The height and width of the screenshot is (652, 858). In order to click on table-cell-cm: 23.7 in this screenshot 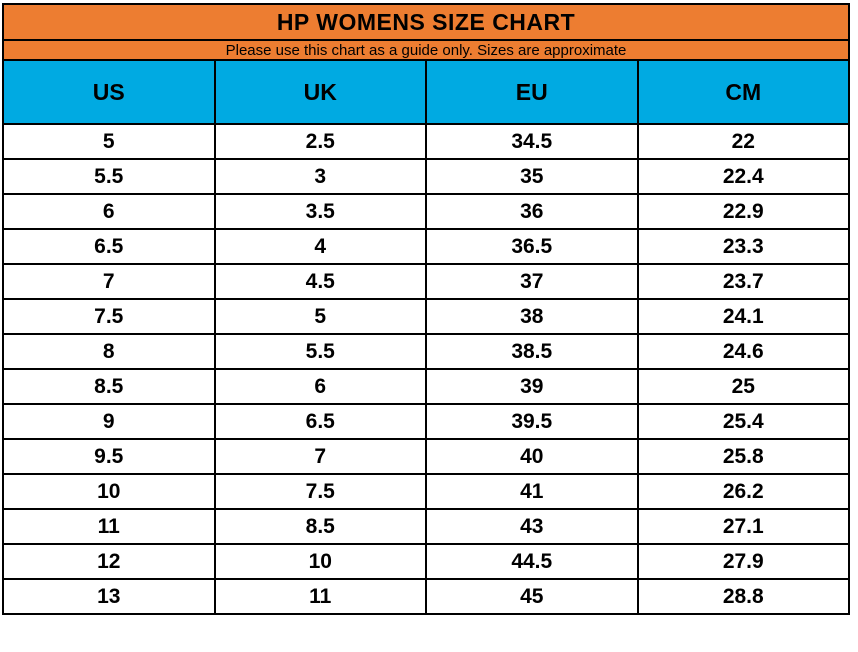, I will do `click(743, 281)`.